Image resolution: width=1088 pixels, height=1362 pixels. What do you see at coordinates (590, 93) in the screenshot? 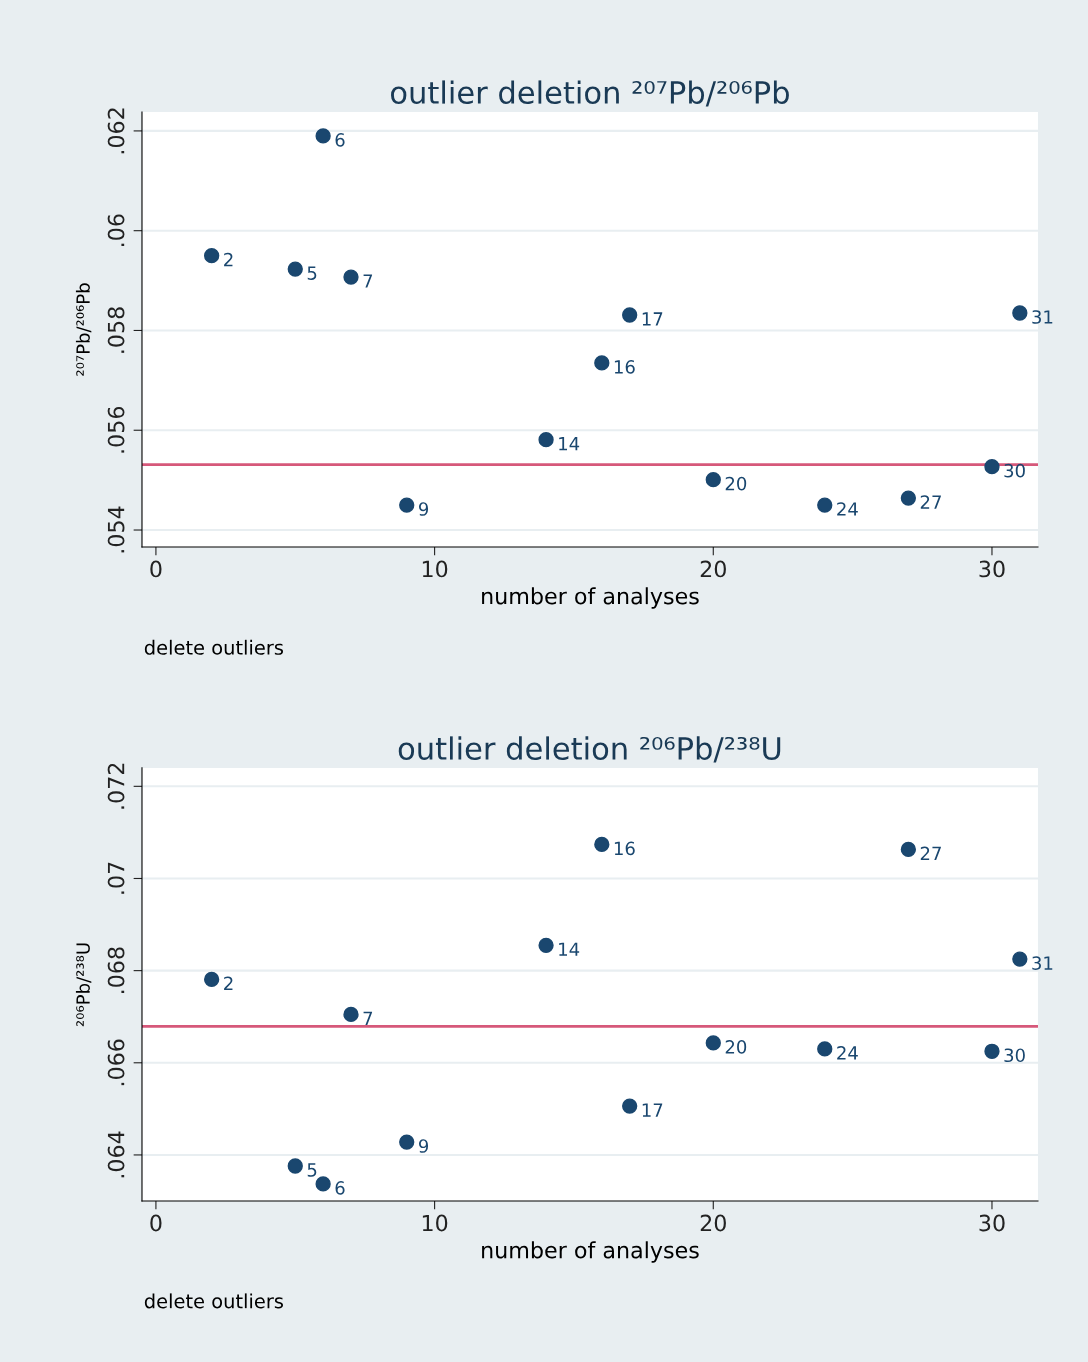
I see `chart-title: outlier deletion ²⁰⁷Pb/²⁰⁶Pb` at bounding box center [590, 93].